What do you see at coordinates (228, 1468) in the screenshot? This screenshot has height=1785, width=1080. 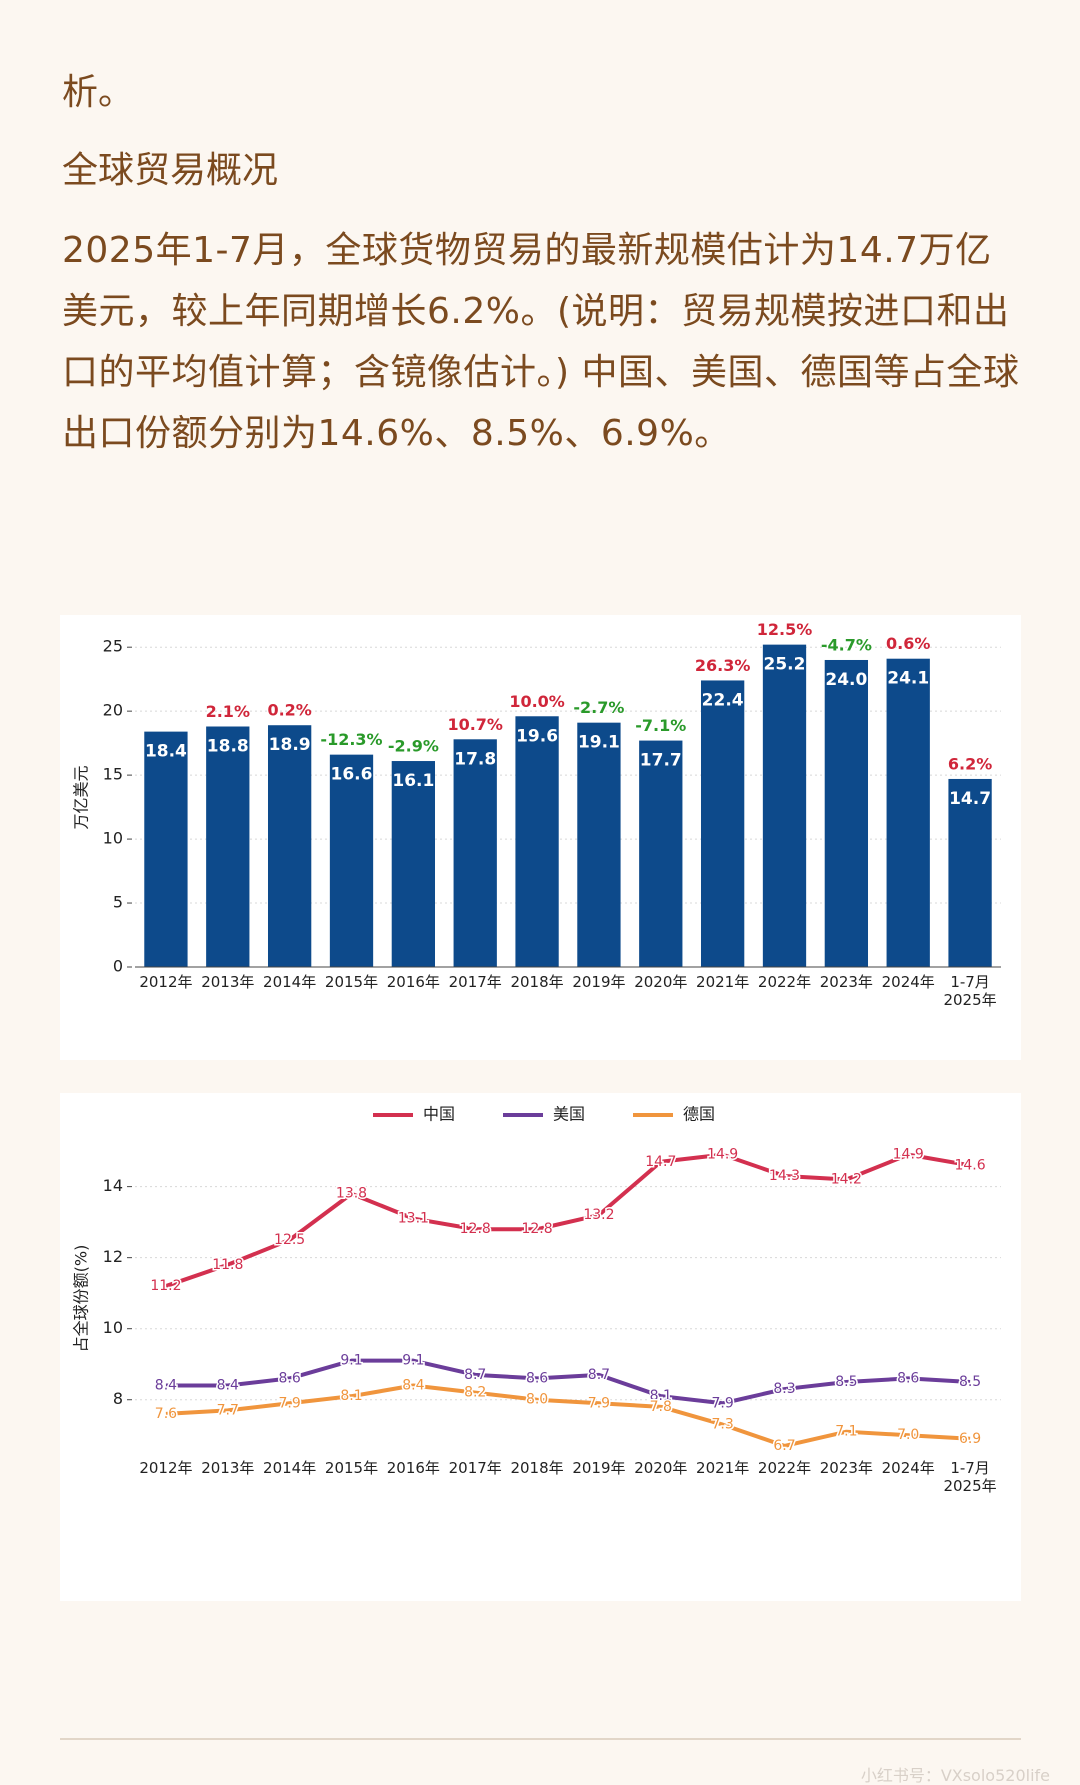 I see `x-tick-label: 2013年` at bounding box center [228, 1468].